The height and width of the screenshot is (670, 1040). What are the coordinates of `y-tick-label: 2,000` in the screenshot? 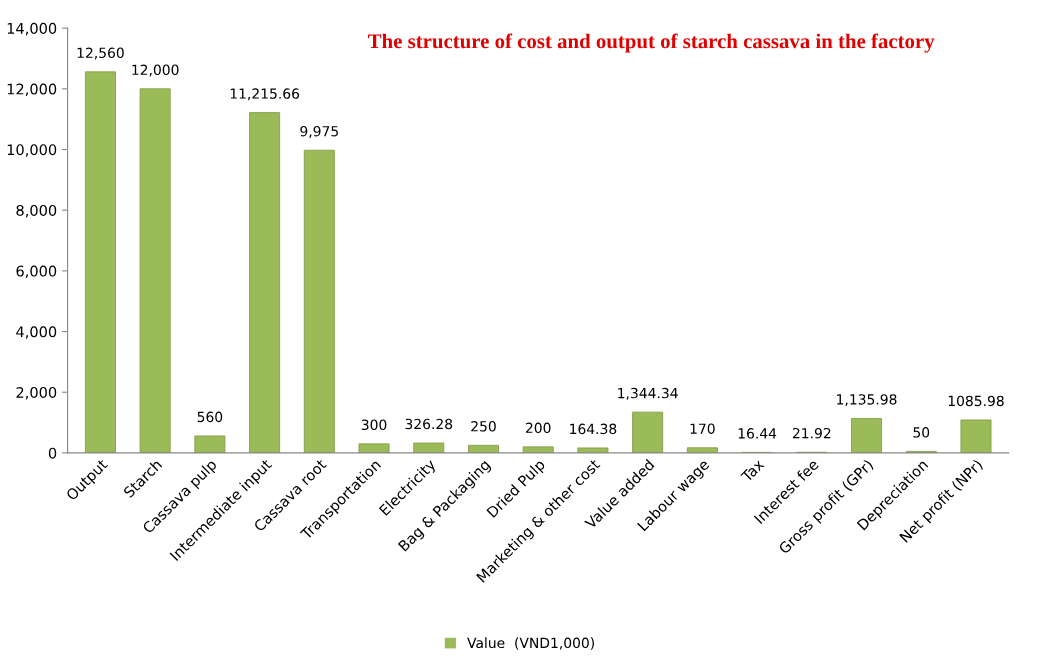 It's located at (36, 393).